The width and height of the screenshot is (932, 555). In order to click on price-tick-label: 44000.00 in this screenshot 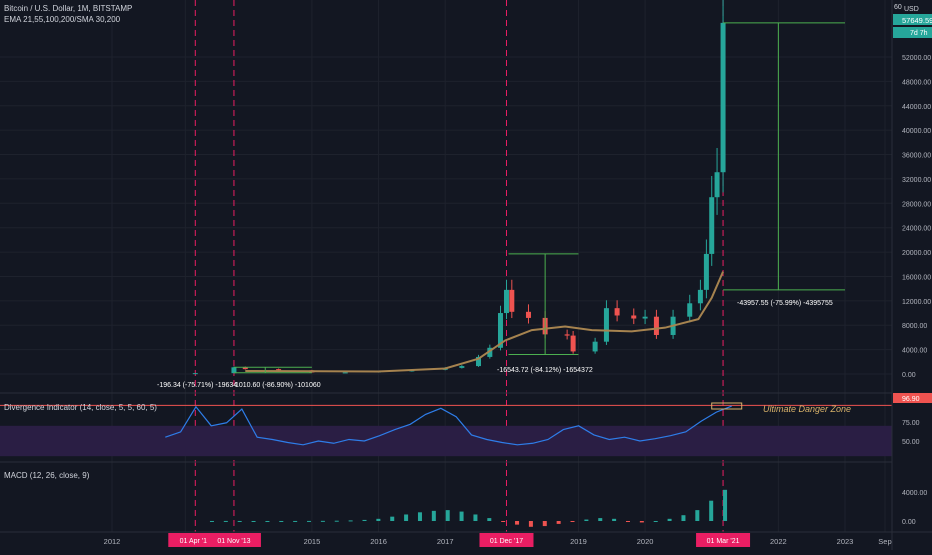, I will do `click(916, 107)`.